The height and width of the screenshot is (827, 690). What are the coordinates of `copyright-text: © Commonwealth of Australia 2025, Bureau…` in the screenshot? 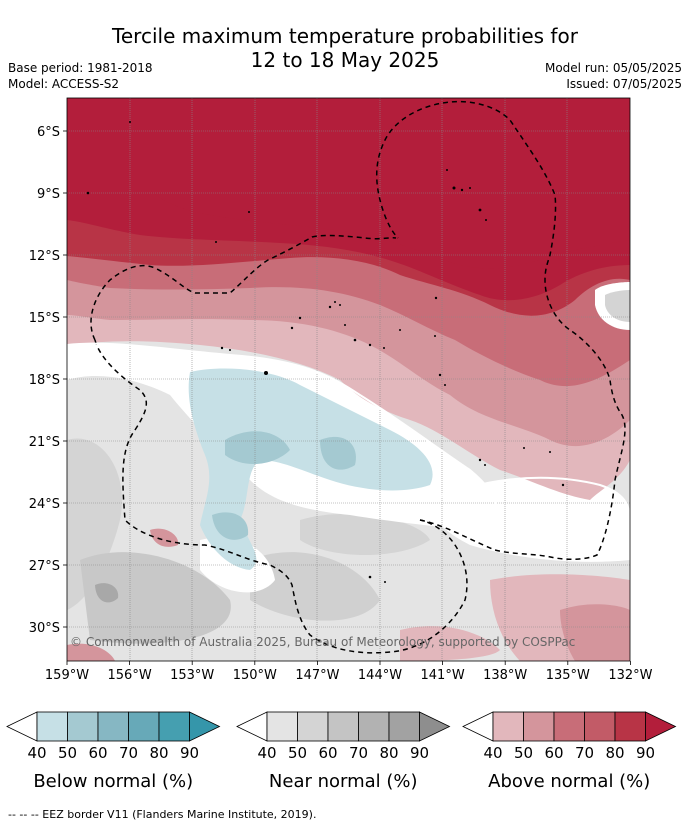 It's located at (322, 642).